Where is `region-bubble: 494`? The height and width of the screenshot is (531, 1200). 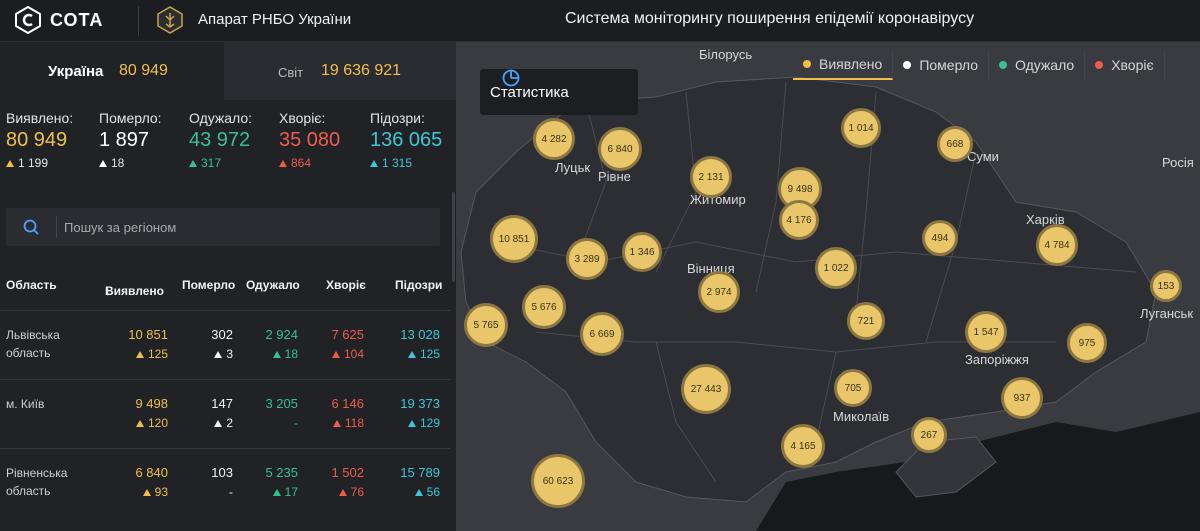 region-bubble: 494 is located at coordinates (940, 238).